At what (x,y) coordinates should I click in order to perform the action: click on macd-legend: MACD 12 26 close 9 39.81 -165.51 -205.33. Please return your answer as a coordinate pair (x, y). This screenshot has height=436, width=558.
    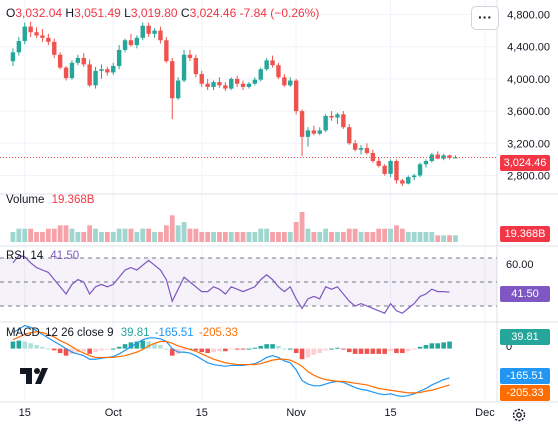
    Looking at the image, I should click on (122, 333).